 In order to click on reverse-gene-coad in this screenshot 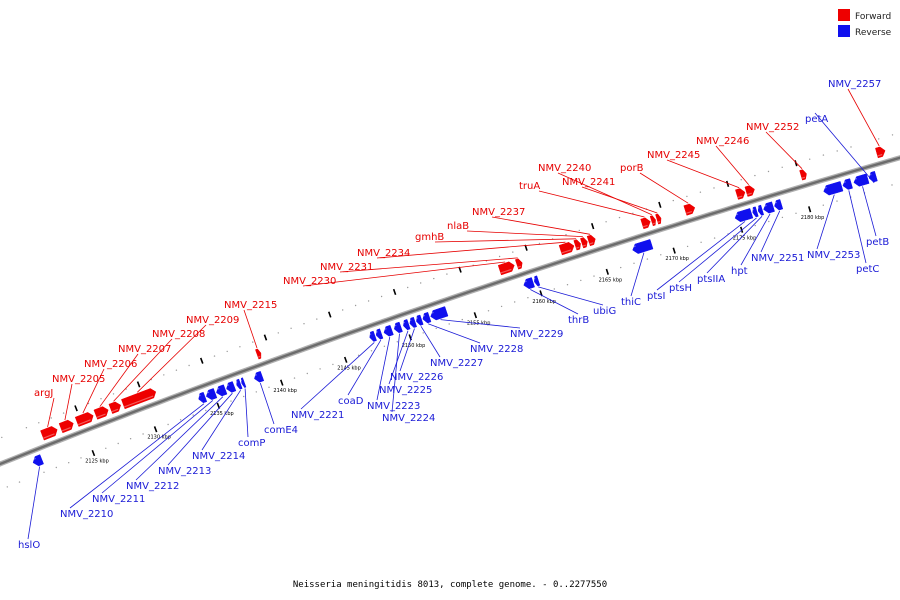, I will do `click(379, 334)`.